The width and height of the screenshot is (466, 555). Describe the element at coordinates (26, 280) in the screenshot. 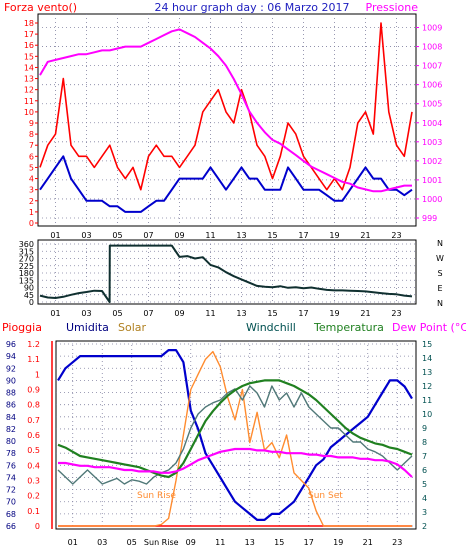

I see `direction-tick-label: 135` at that location.